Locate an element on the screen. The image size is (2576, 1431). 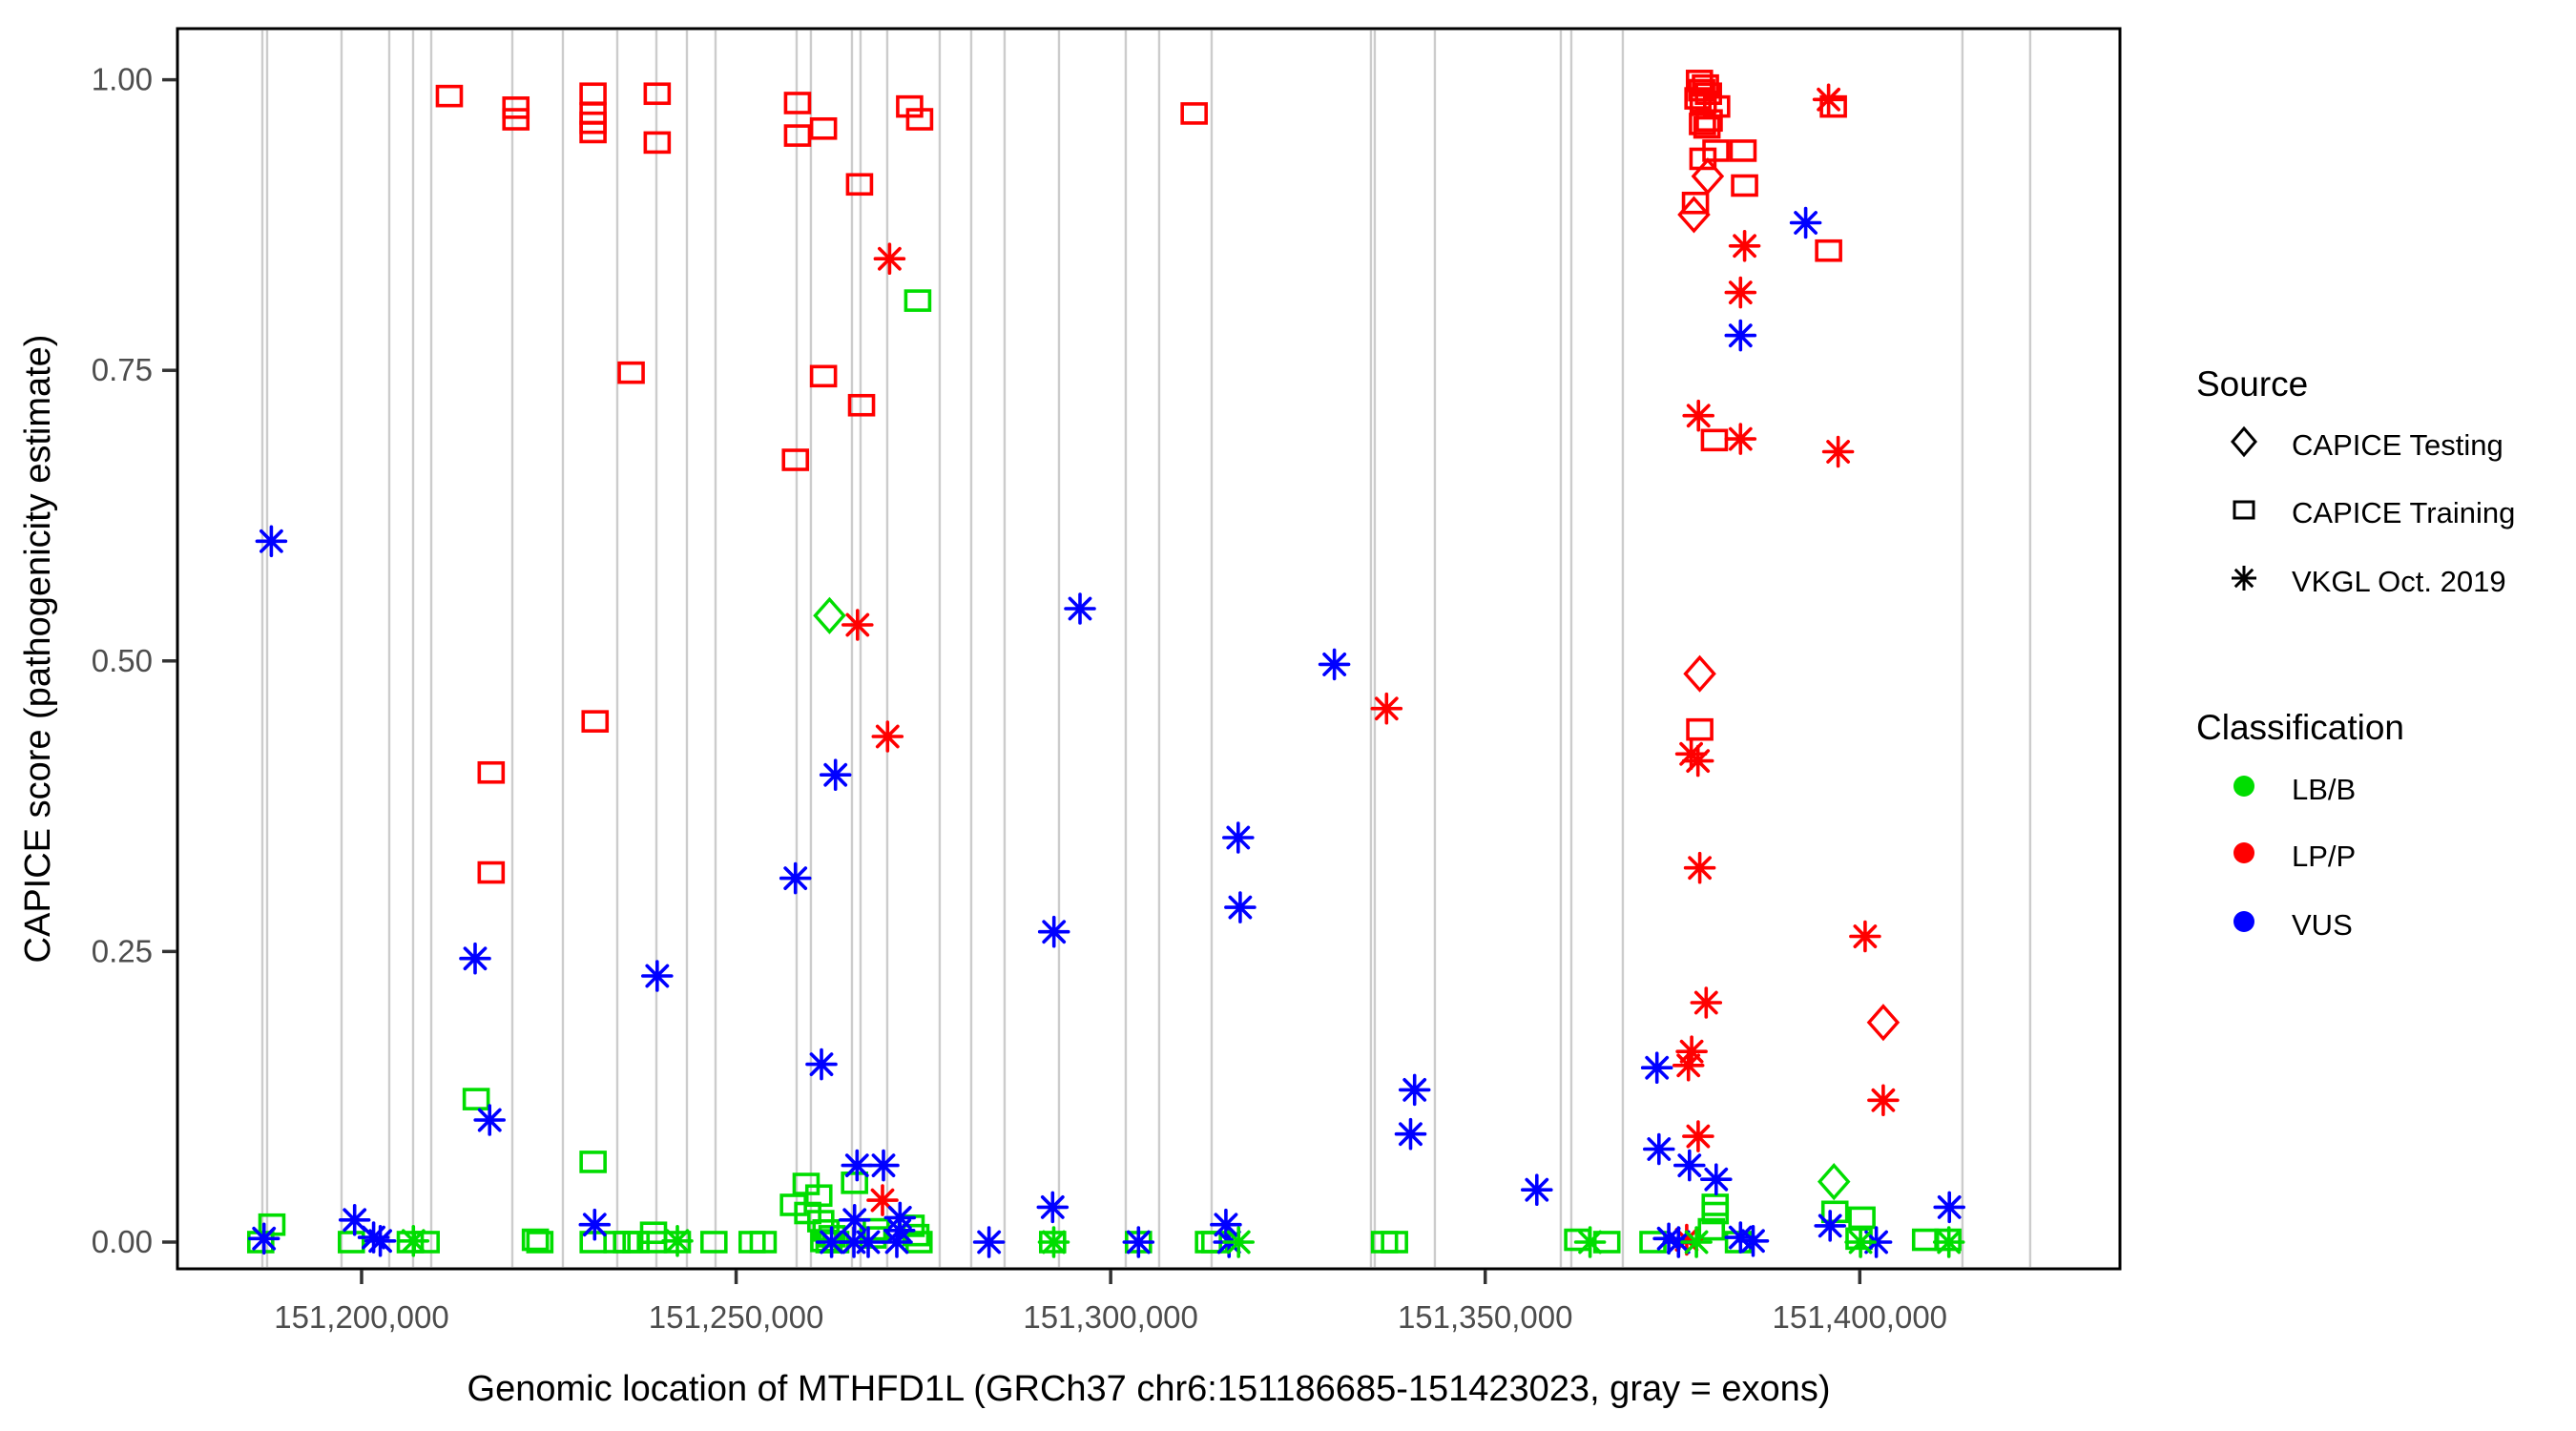
legend-label: LB/B is located at coordinates (2324, 789).